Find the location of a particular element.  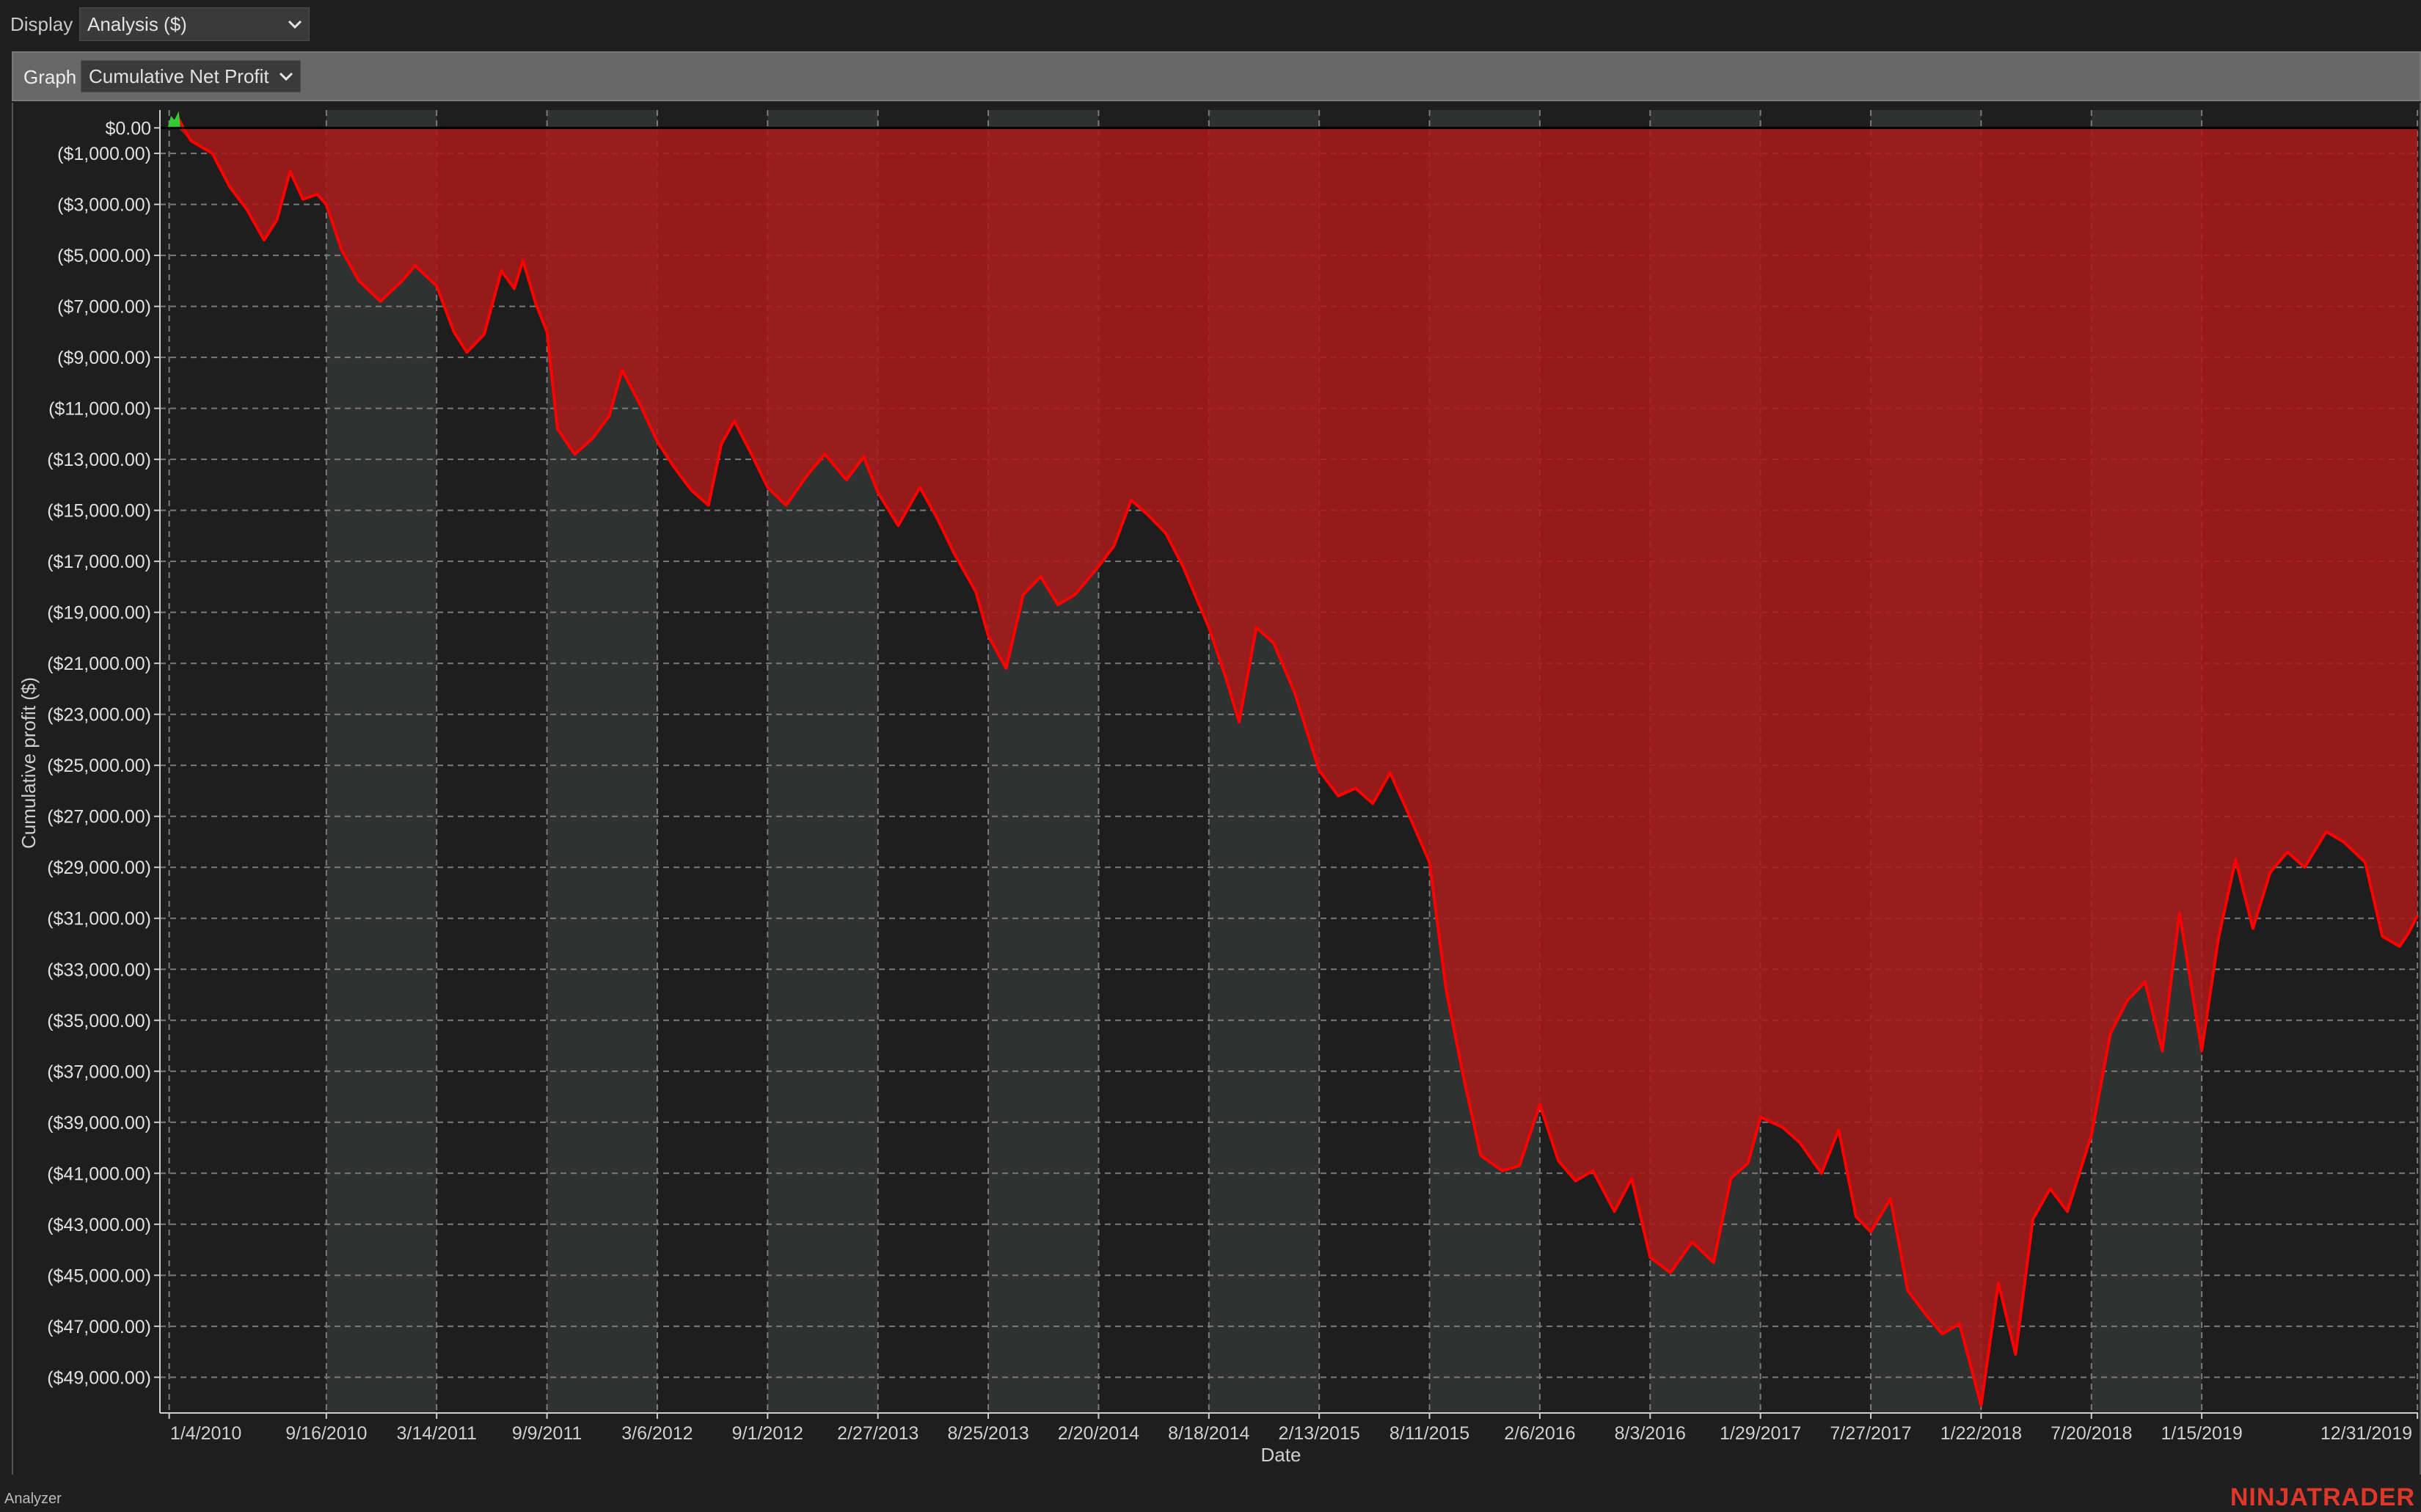

x-tick-label: 3/14/2011 is located at coordinates (437, 1434).